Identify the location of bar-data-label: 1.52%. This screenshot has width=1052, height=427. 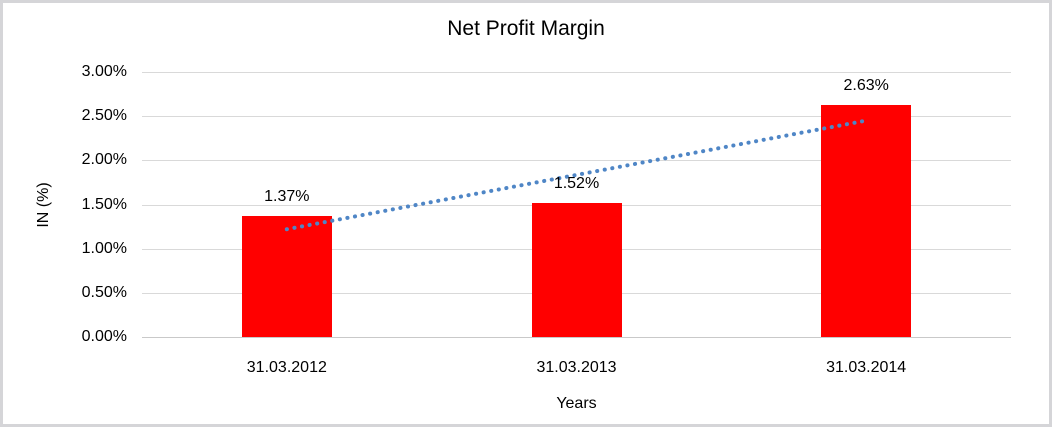
(576, 183).